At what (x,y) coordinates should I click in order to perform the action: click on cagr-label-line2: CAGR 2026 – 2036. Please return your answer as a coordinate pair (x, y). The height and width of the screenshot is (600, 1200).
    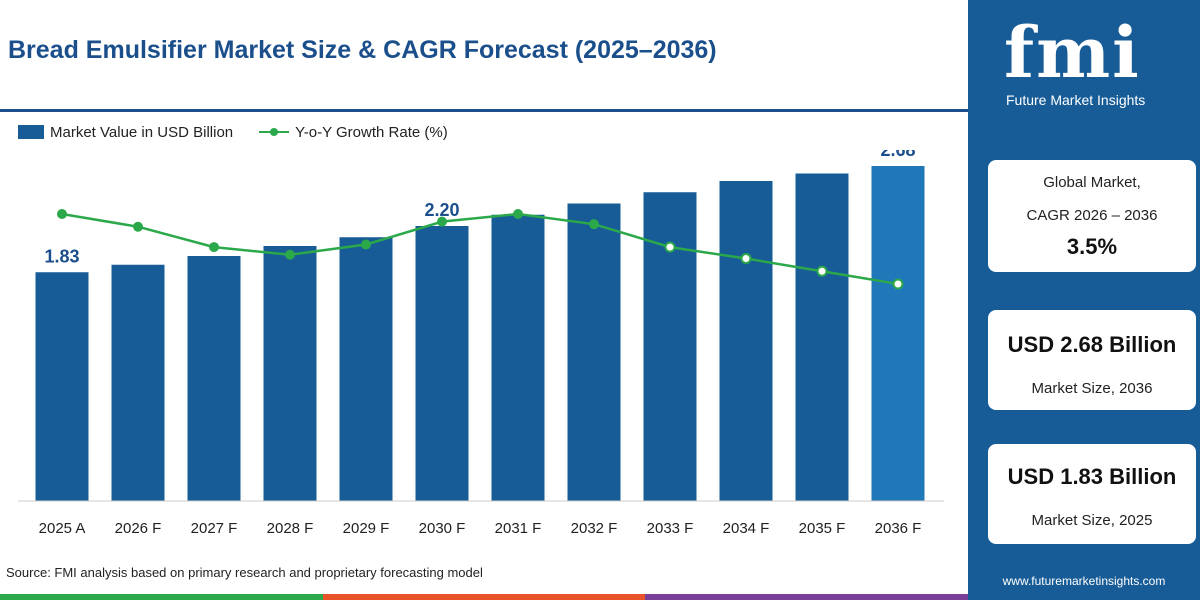
    Looking at the image, I should click on (1092, 215).